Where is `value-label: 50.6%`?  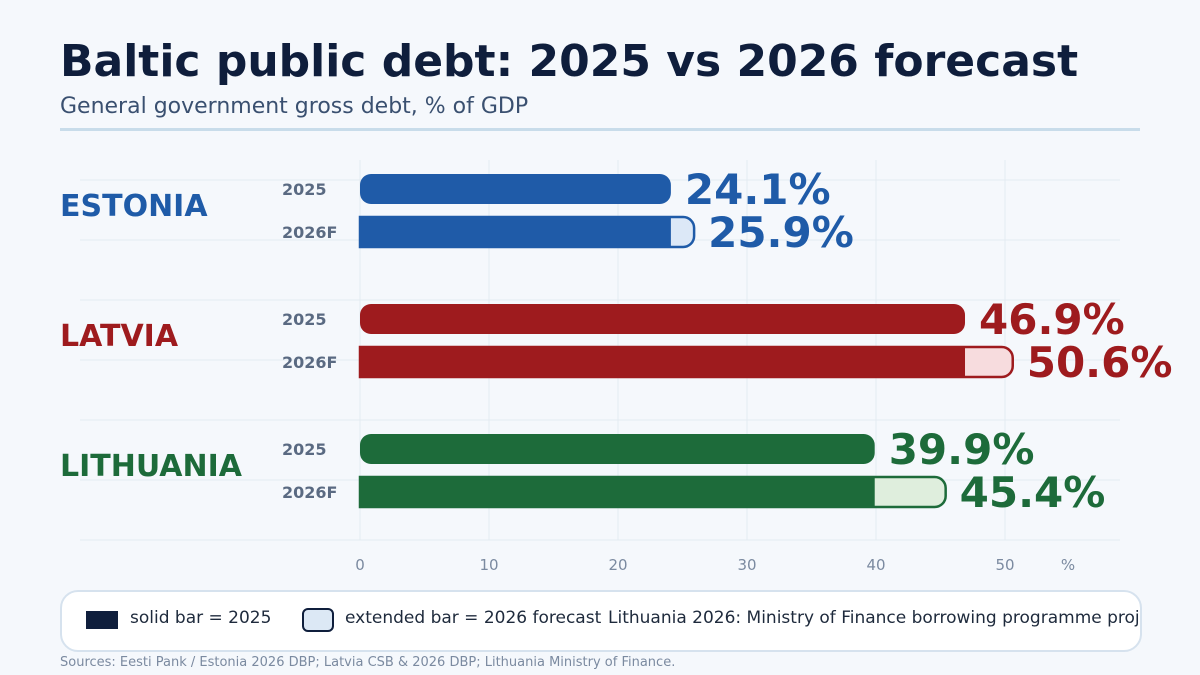
value-label: 50.6% is located at coordinates (1100, 362).